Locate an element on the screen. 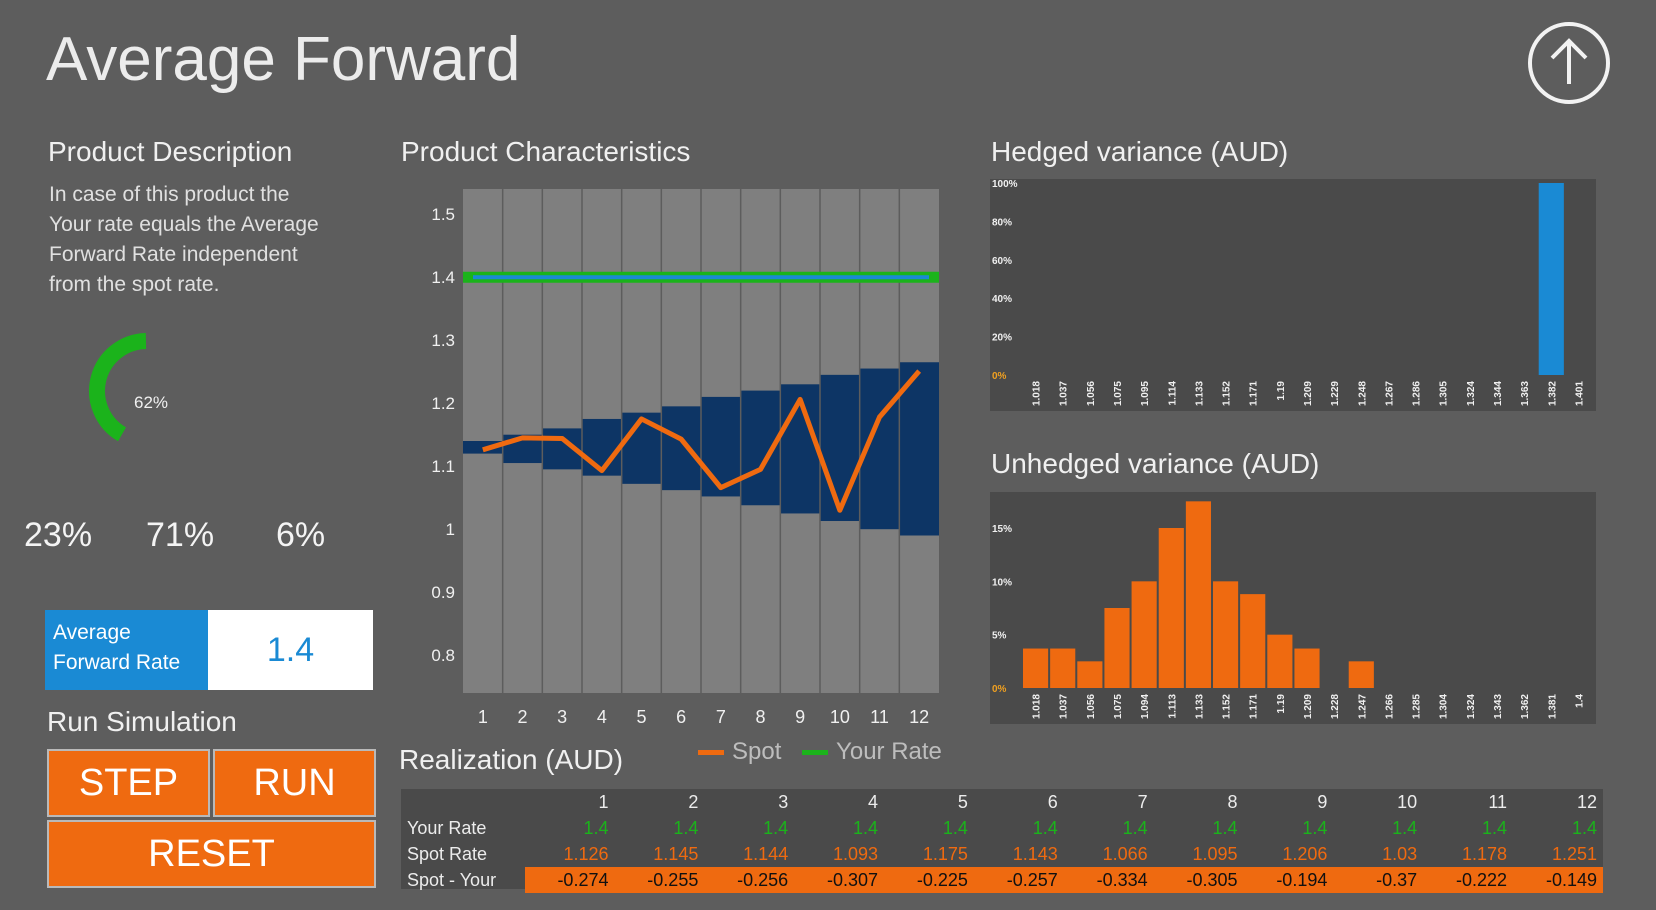 This screenshot has width=1656, height=910. page-title: Average Forward is located at coordinates (283, 59).